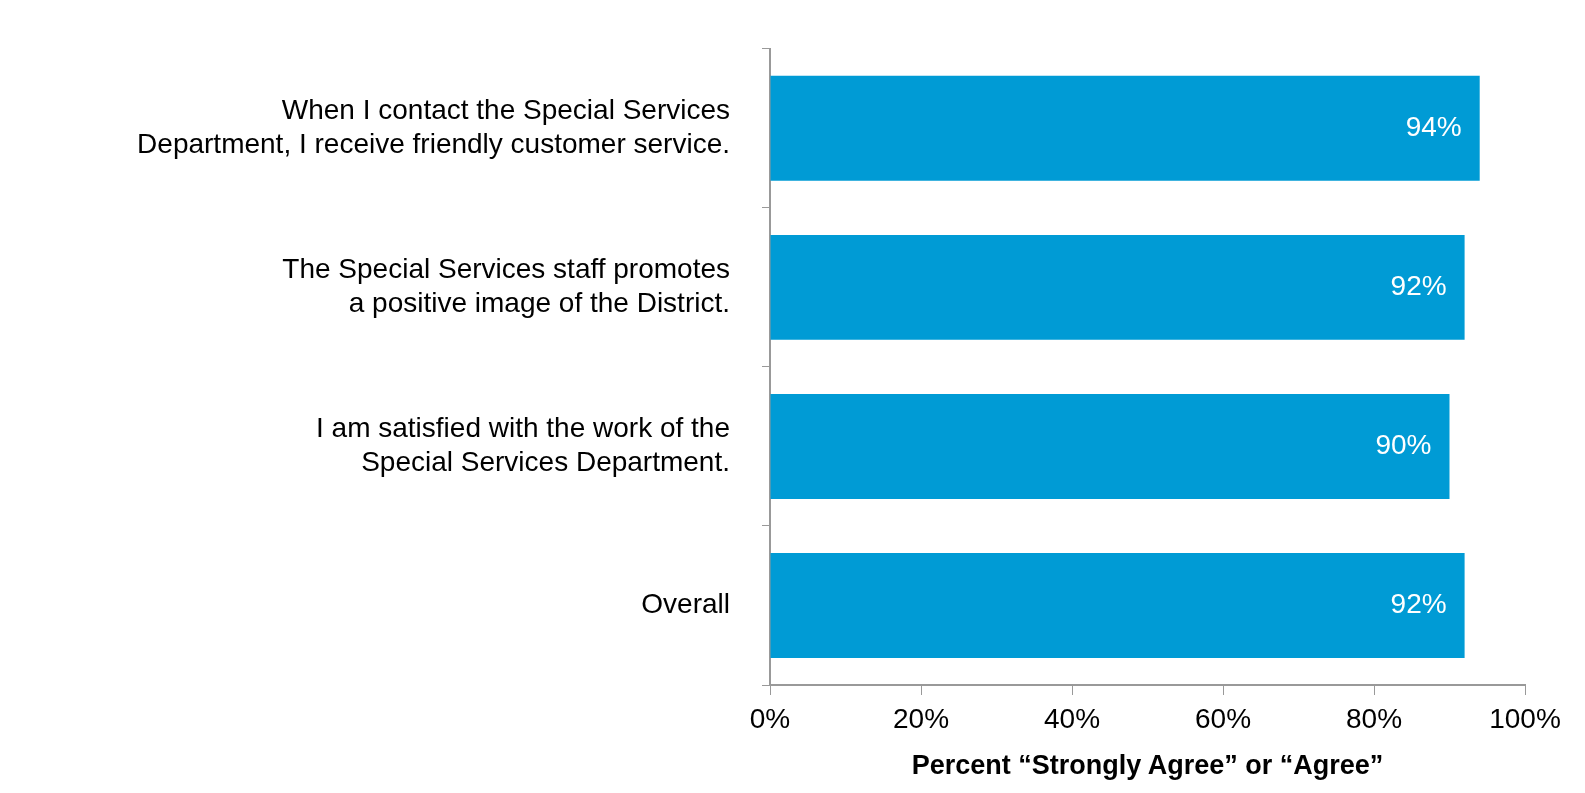 This screenshot has width=1585, height=793. I want to click on x-tick-label: 60%, so click(1223, 718).